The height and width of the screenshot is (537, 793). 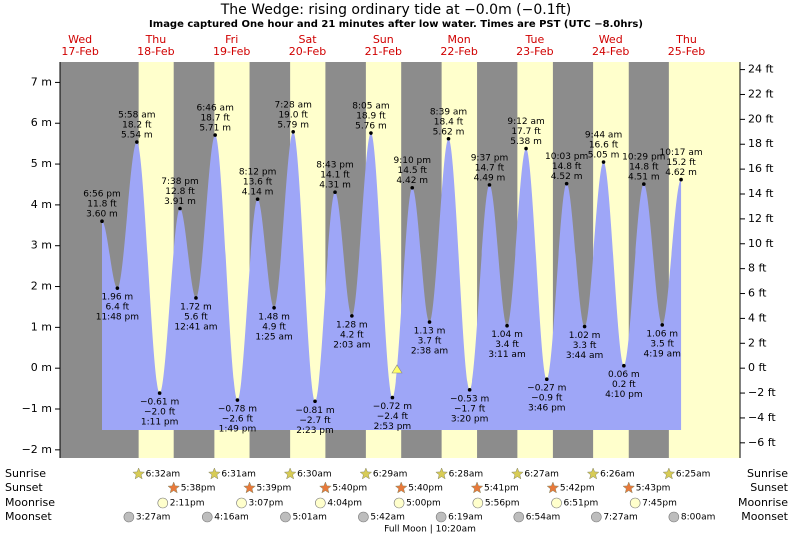 I want to click on y-tick-label: 0 m, so click(x=41, y=367).